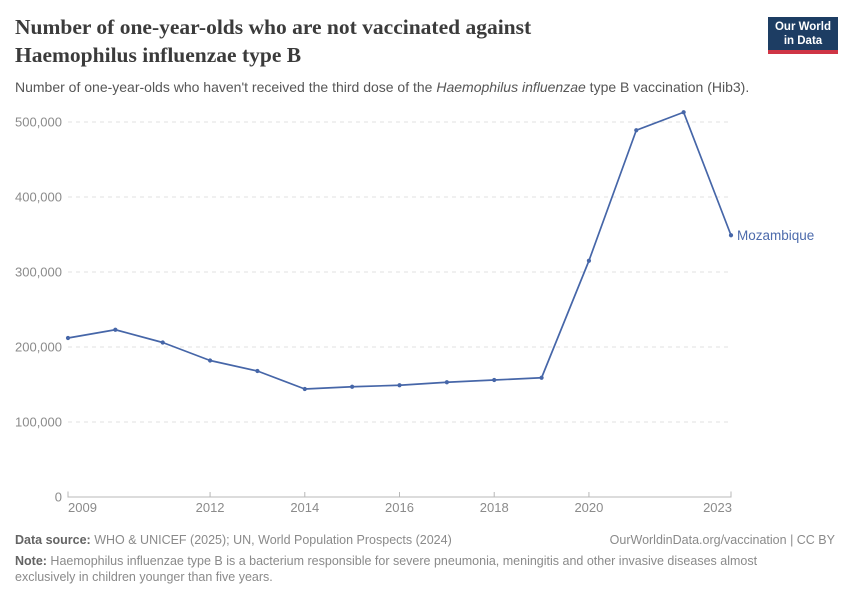 This screenshot has height=600, width=850. I want to click on entity-label: Mozambique, so click(775, 235).